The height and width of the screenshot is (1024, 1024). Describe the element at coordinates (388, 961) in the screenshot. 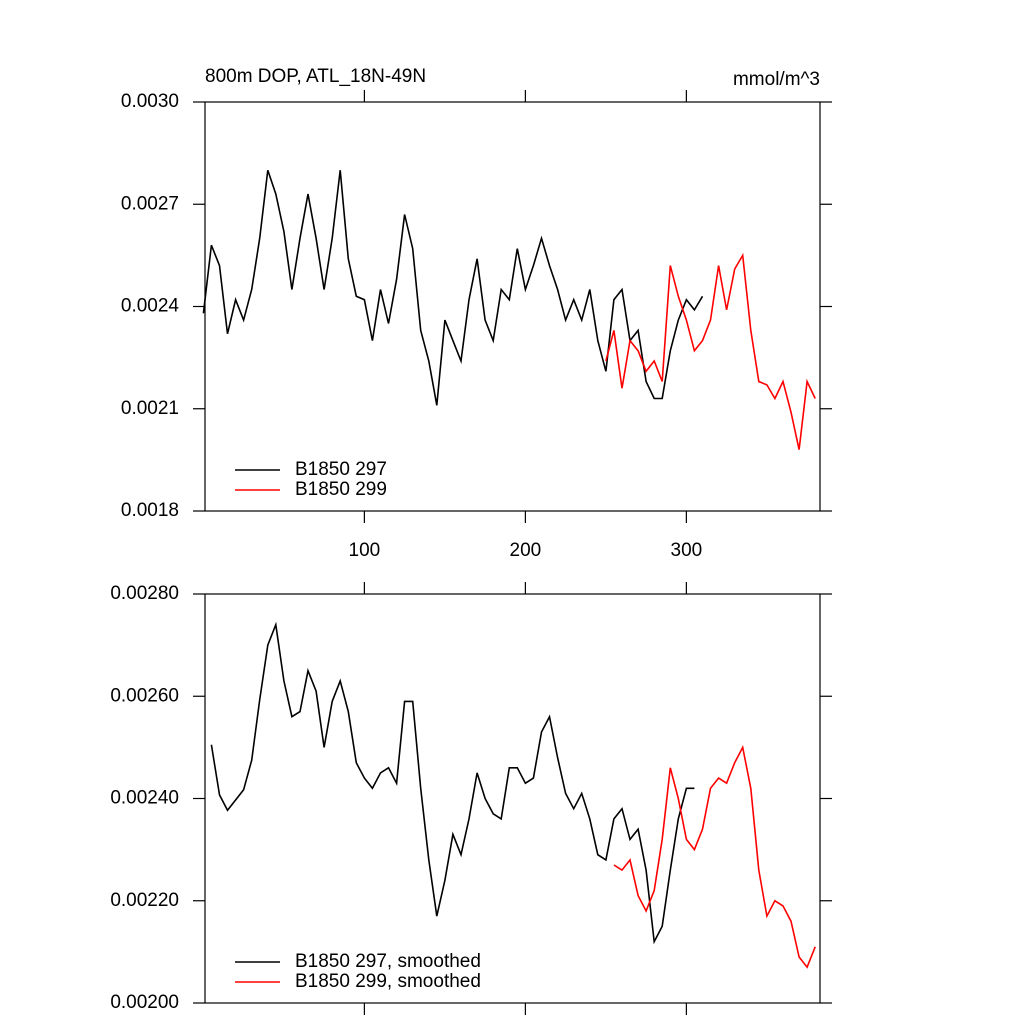

I see `legend-label: B1850 297, smoothed` at that location.